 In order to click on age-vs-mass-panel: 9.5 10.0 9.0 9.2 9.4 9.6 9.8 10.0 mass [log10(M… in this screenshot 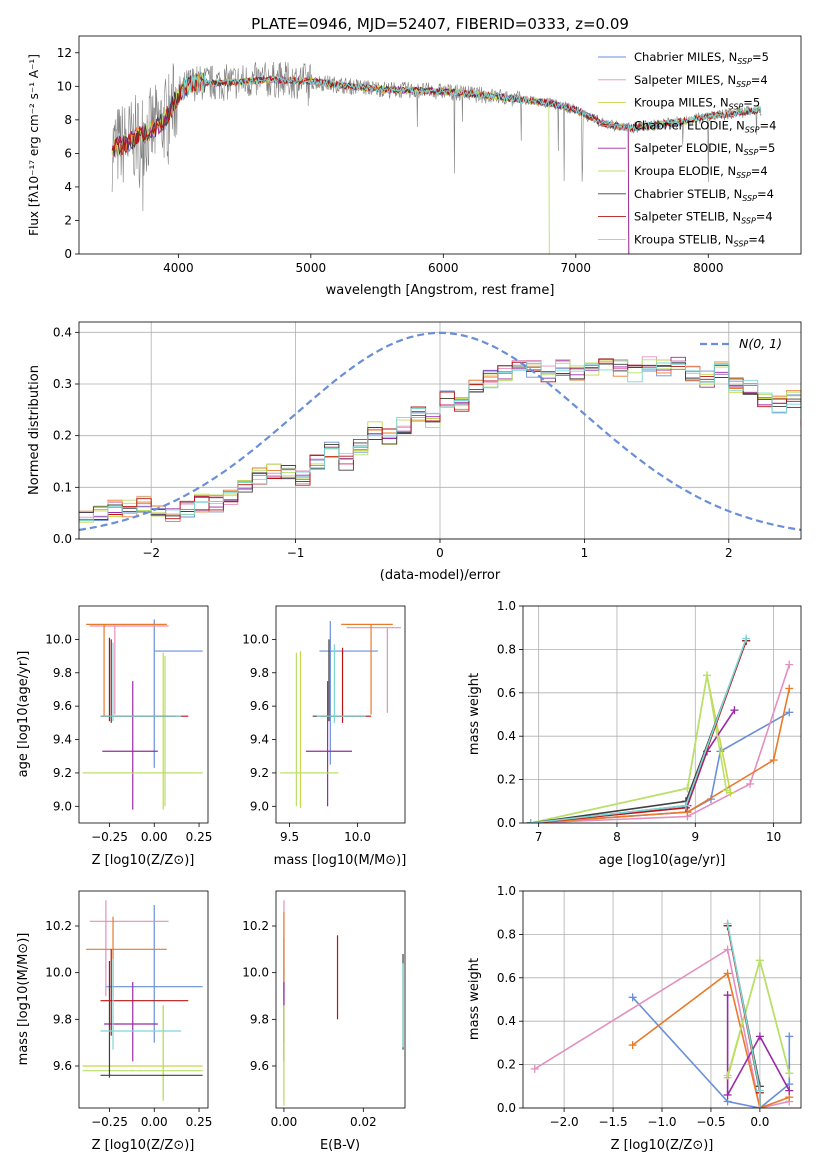, I will do `click(324, 736)`.